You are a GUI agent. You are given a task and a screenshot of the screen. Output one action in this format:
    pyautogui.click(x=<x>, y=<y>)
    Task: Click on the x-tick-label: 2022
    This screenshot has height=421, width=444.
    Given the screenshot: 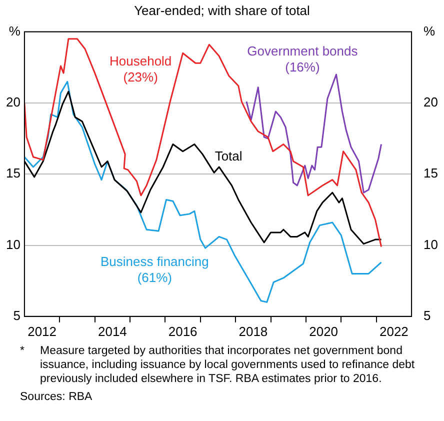 What is the action you would take?
    pyautogui.click(x=393, y=331)
    